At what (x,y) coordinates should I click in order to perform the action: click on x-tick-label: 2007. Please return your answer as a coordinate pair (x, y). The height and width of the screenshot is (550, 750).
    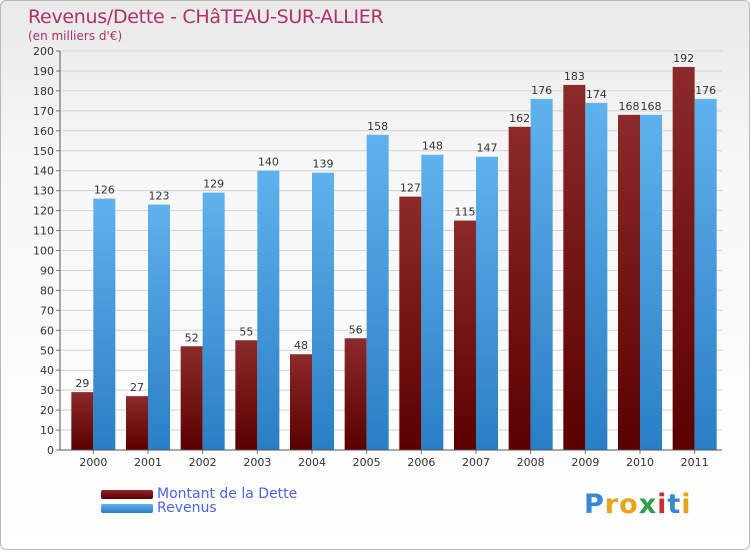
    Looking at the image, I should click on (476, 462).